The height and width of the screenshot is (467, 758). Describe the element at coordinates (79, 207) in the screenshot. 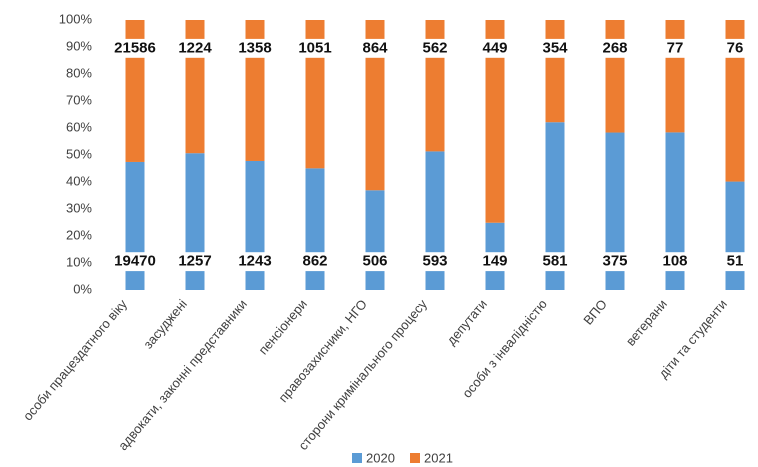

I see `y-tick-label: 30%` at that location.